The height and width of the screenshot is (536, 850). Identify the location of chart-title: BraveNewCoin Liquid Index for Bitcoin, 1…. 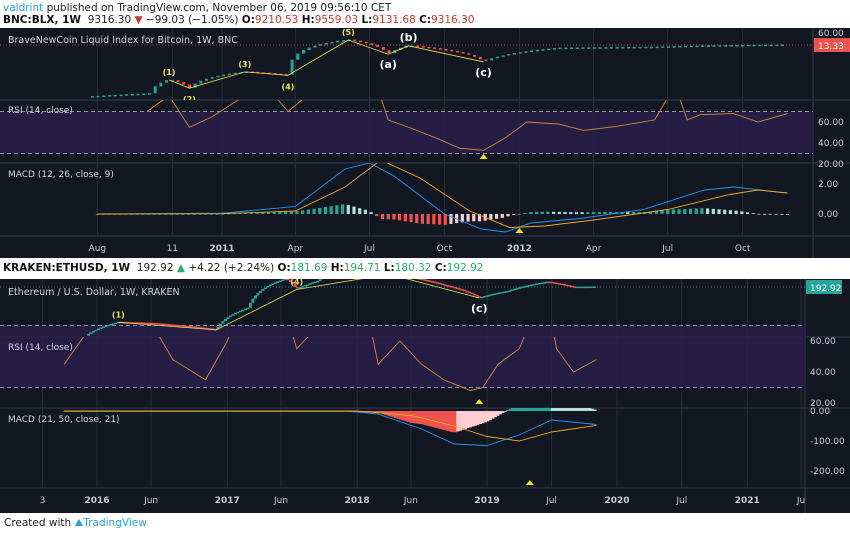
(123, 40).